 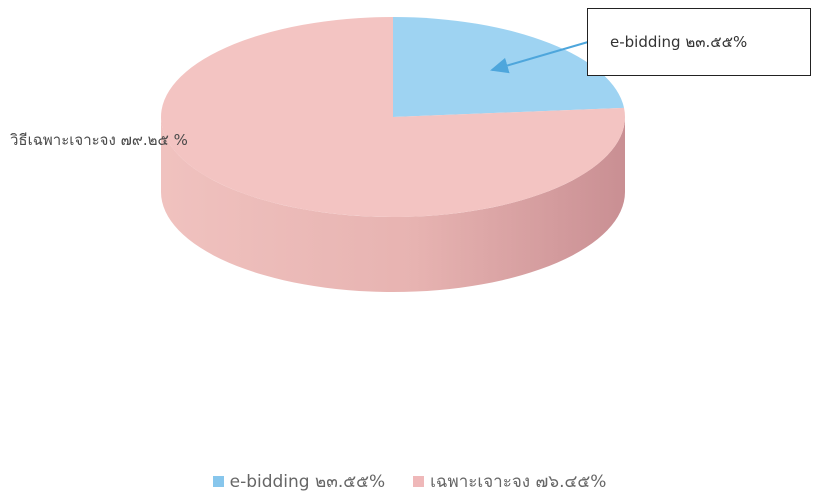 I want to click on legend-item-e-bidding: e-bidding ๒๓.๕๕%, so click(x=299, y=481).